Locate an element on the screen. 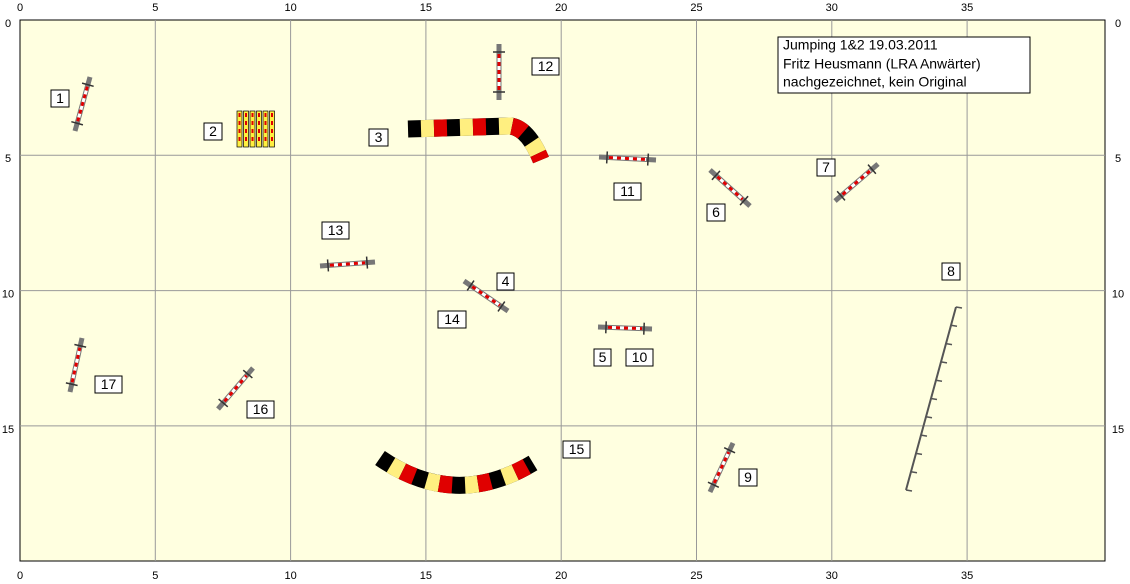 The width and height of the screenshot is (1130, 584). number-label: 9 is located at coordinates (748, 477).